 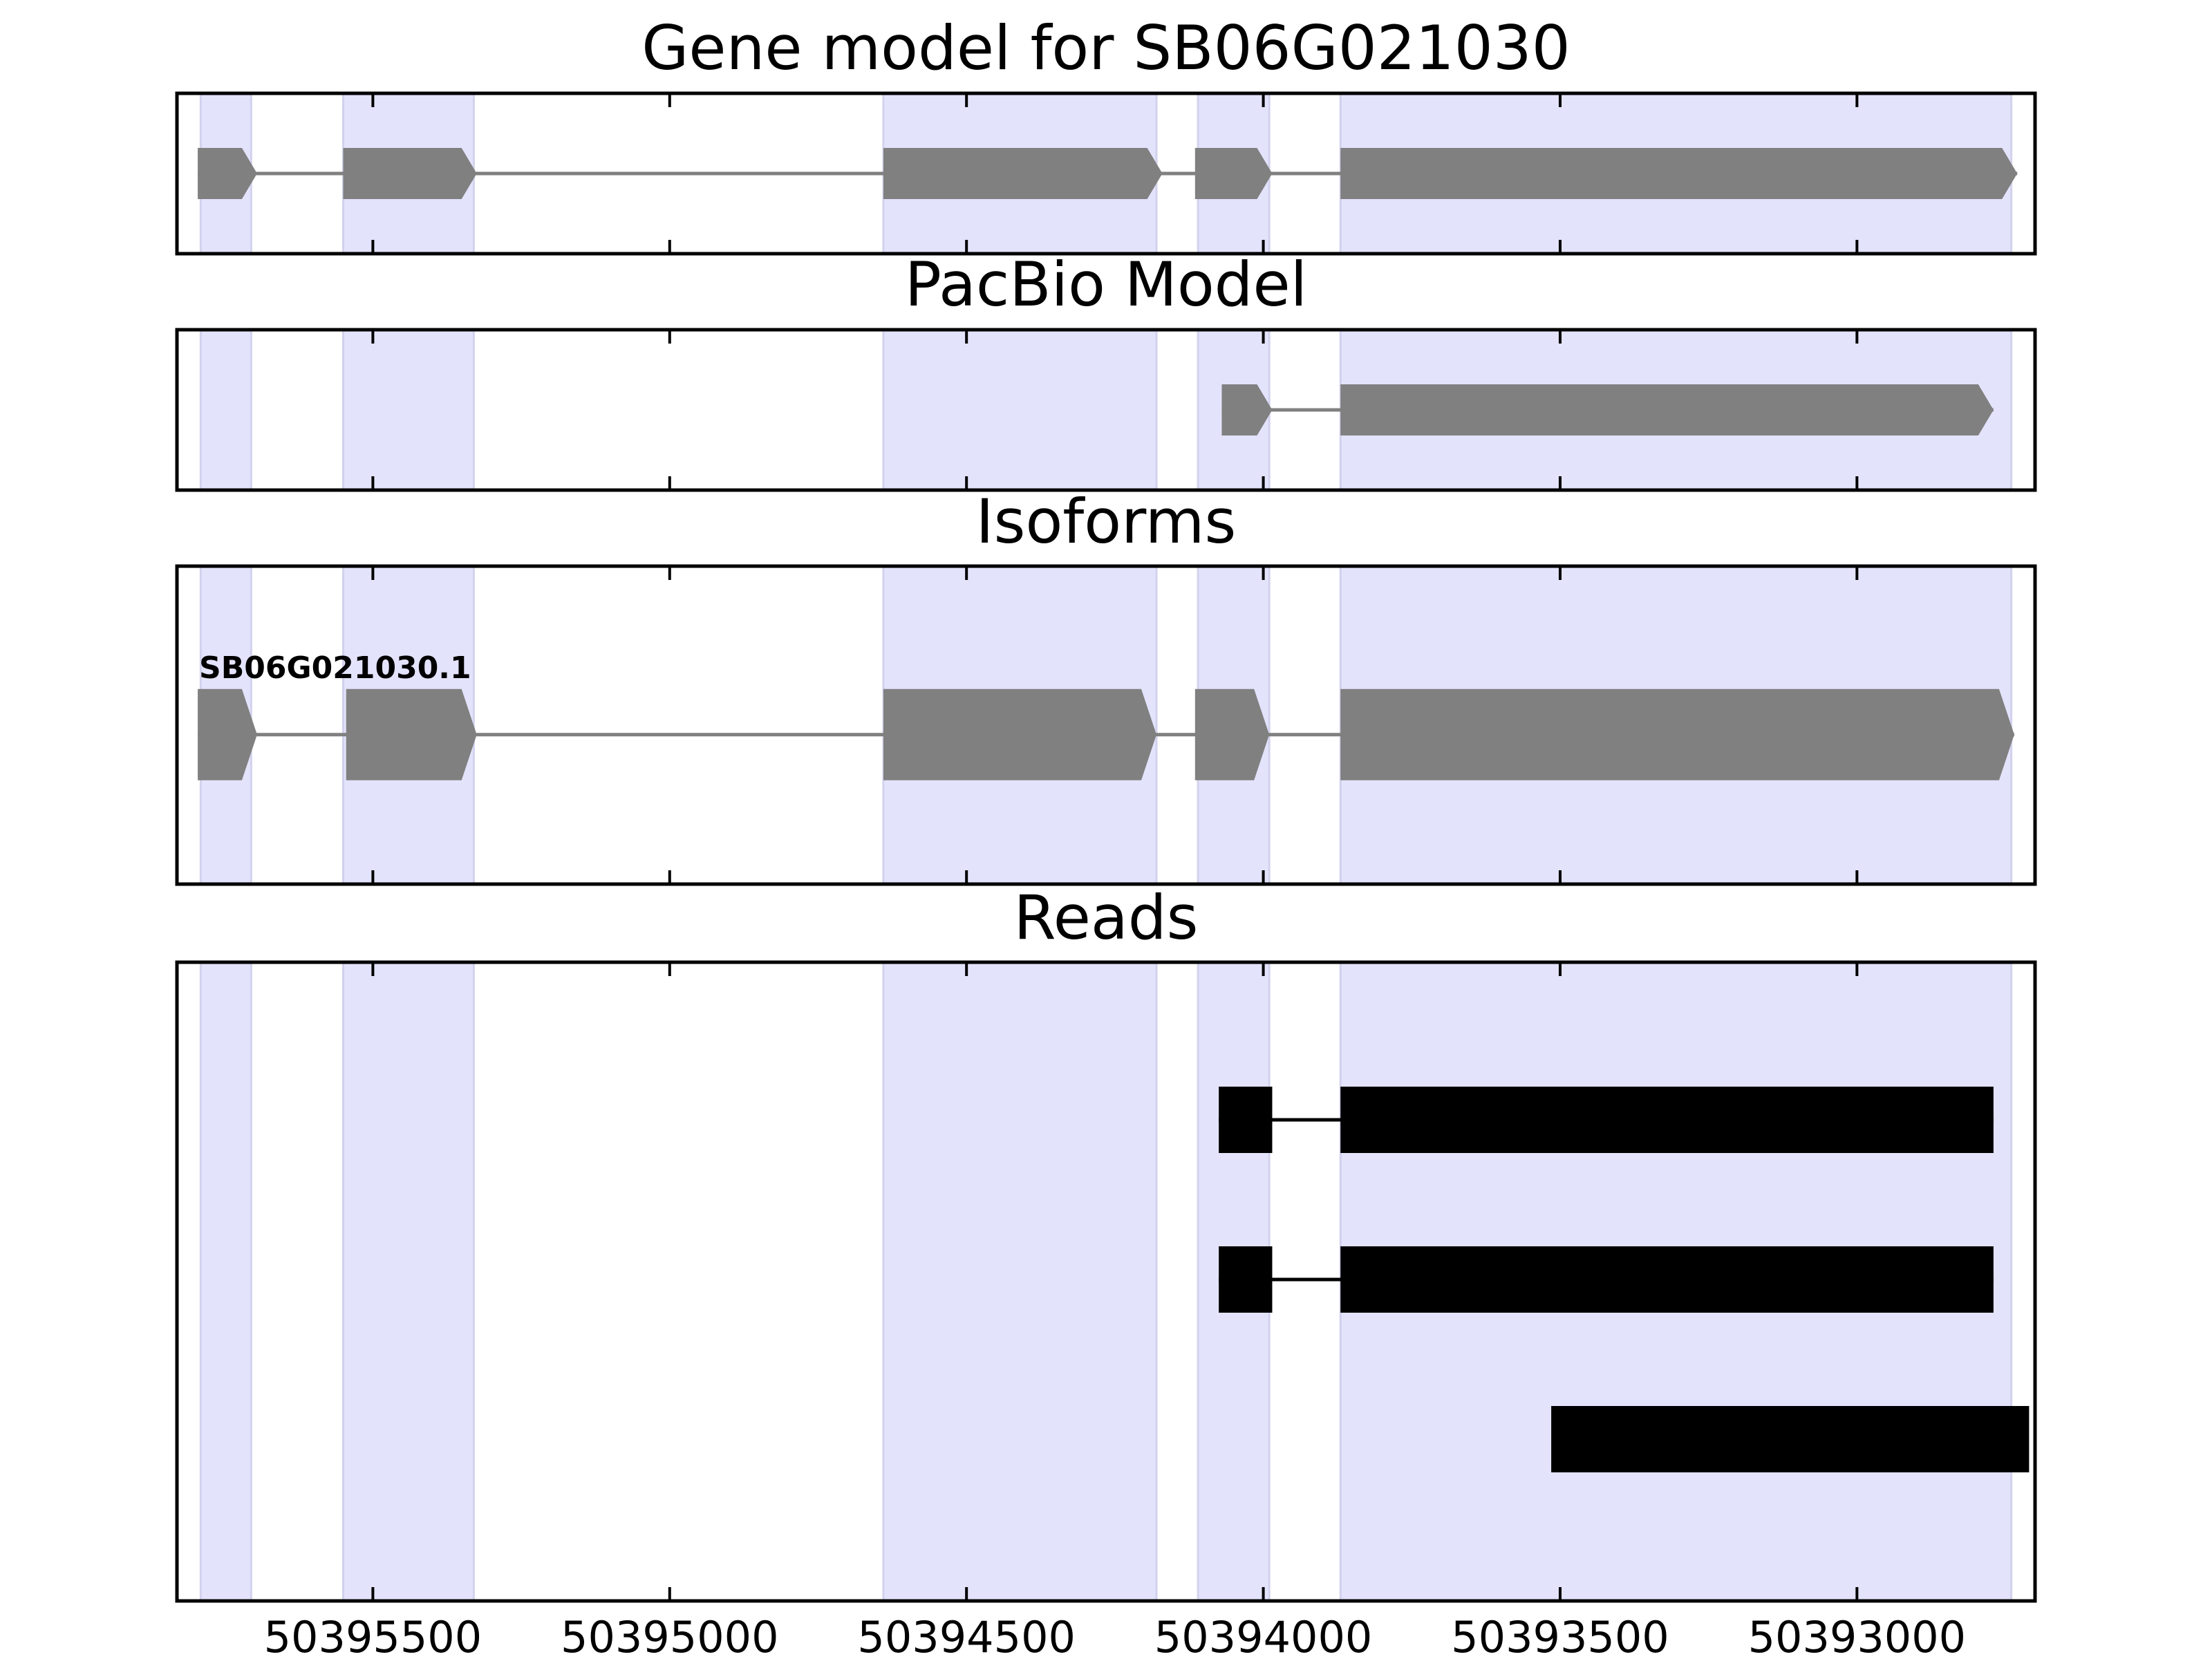 I want to click on x-tick-label: 50394500, so click(x=967, y=1635).